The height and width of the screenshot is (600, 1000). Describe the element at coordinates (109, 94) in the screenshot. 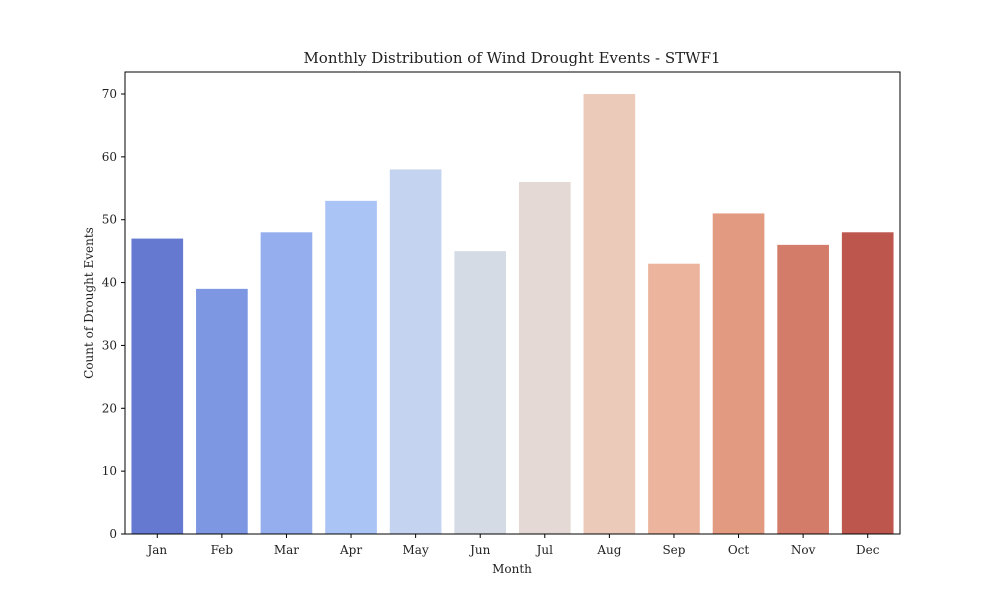

I see `y-tick-label: 70` at that location.